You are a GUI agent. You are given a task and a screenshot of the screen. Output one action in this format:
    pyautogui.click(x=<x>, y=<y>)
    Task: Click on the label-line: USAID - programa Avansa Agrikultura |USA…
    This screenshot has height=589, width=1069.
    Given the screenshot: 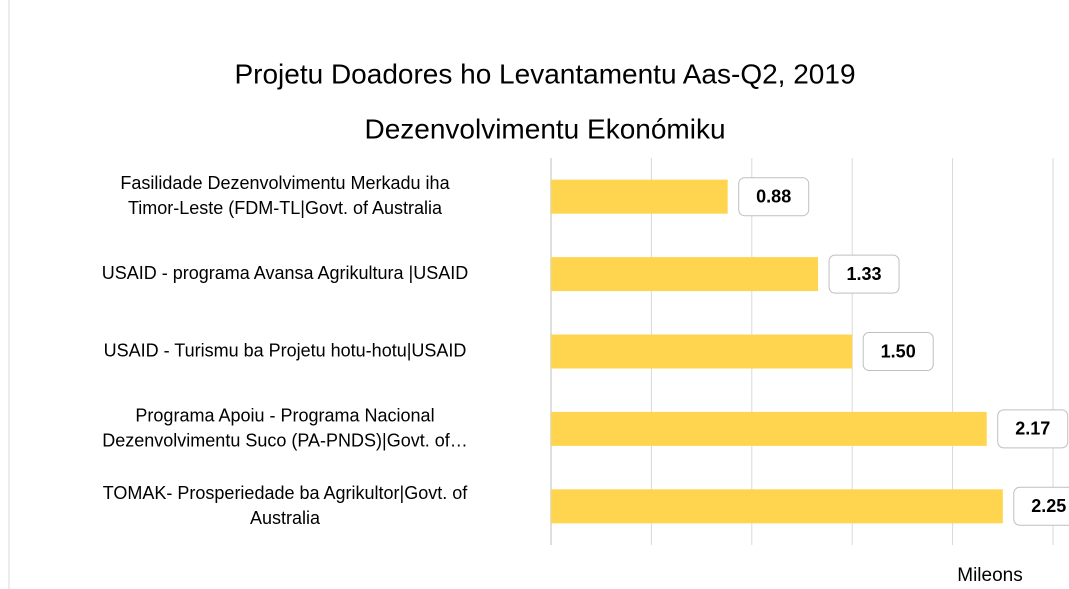 What is the action you would take?
    pyautogui.click(x=285, y=273)
    